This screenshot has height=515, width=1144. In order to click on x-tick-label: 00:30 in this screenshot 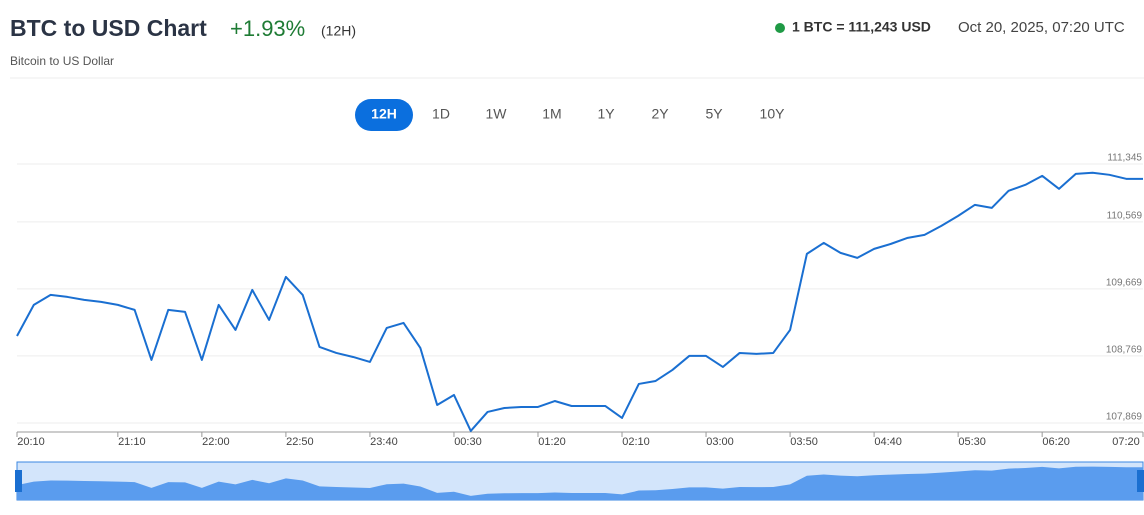, I will do `click(468, 442)`.